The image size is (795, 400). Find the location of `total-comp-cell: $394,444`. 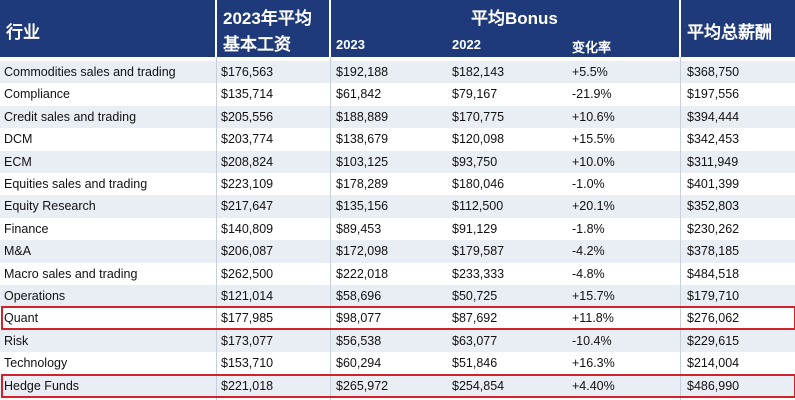

total-comp-cell: $394,444 is located at coordinates (713, 116).